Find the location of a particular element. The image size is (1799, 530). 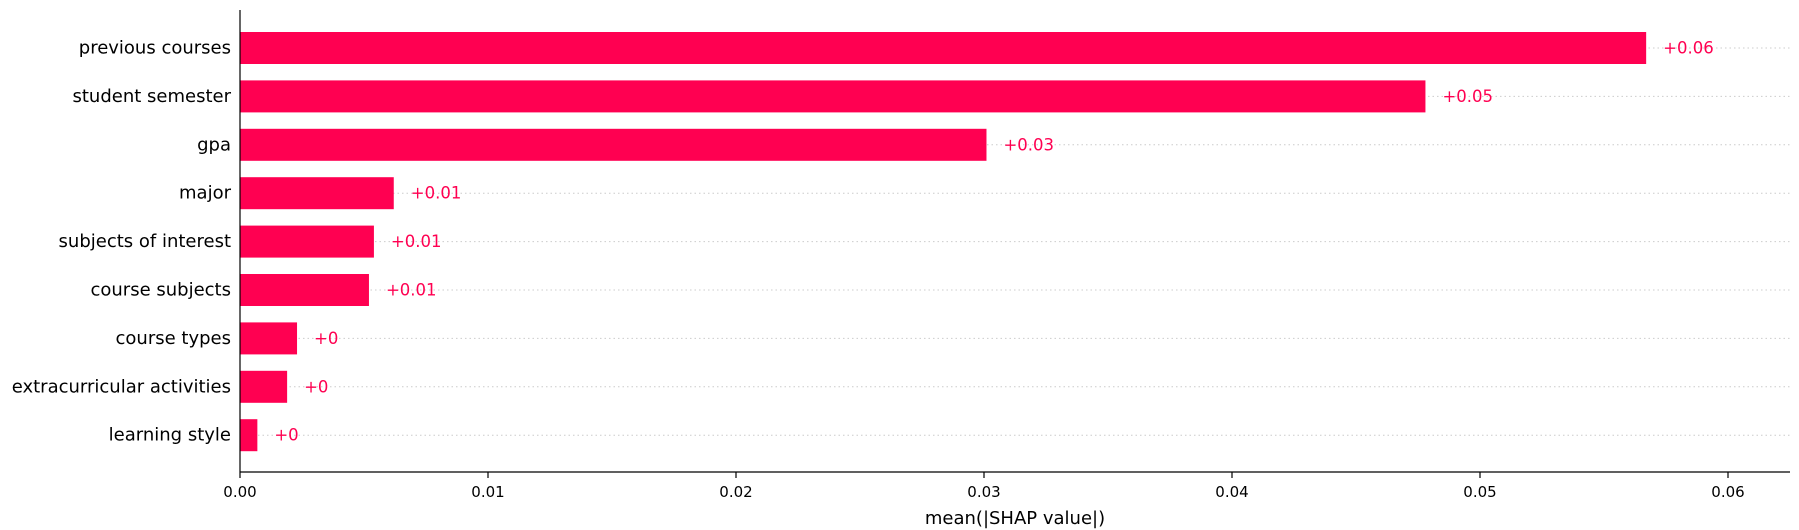

x-tick-label: 0.03 is located at coordinates (983, 492).